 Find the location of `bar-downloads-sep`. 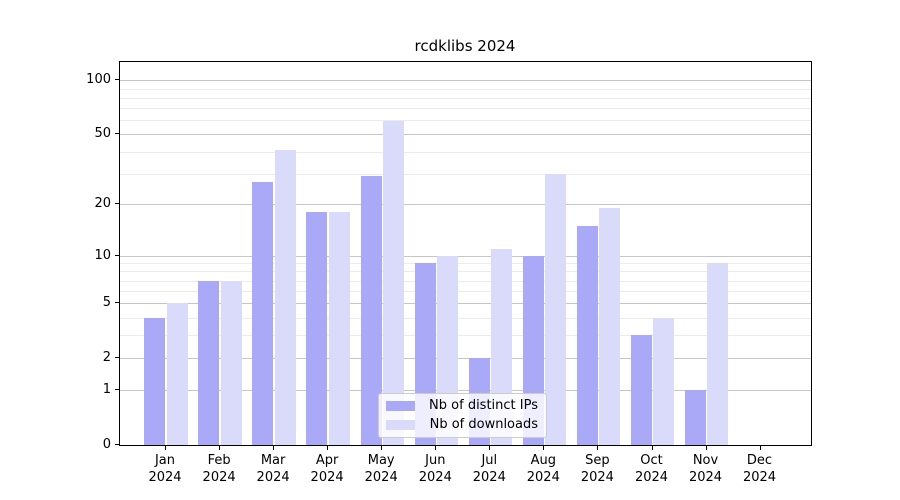

bar-downloads-sep is located at coordinates (610, 326).